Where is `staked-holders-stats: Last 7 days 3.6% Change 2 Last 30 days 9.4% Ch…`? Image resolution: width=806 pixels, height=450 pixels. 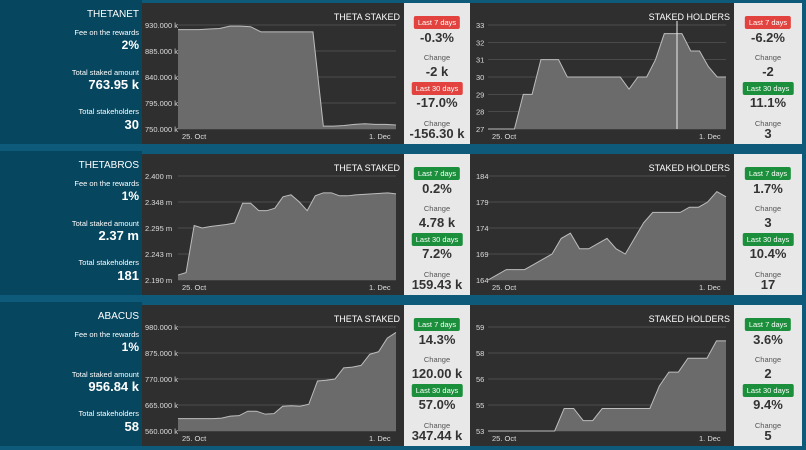 staked-holders-stats: Last 7 days 3.6% Change 2 Last 30 days 9.4% Ch… is located at coordinates (768, 375).